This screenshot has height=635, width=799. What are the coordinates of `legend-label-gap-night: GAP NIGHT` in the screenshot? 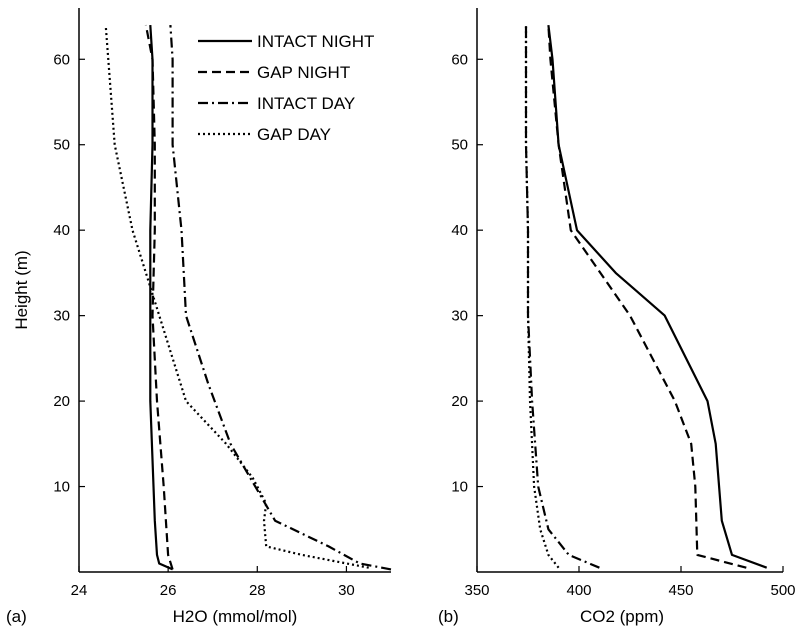 It's located at (303, 72).